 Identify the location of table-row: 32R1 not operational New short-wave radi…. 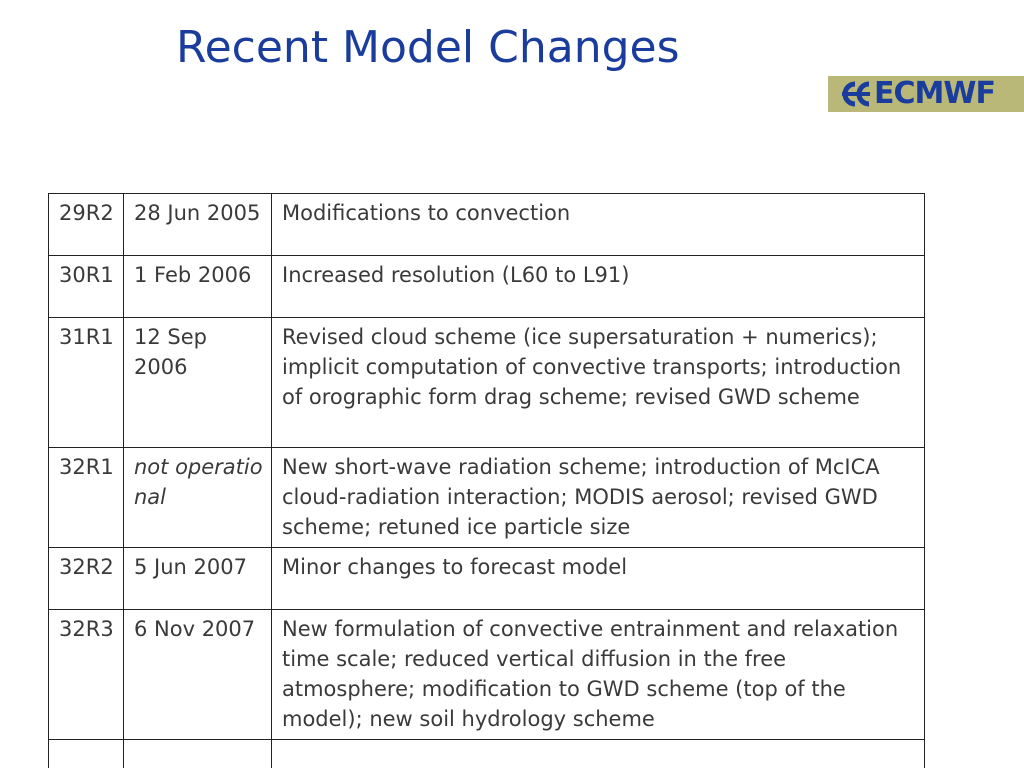
(486, 497).